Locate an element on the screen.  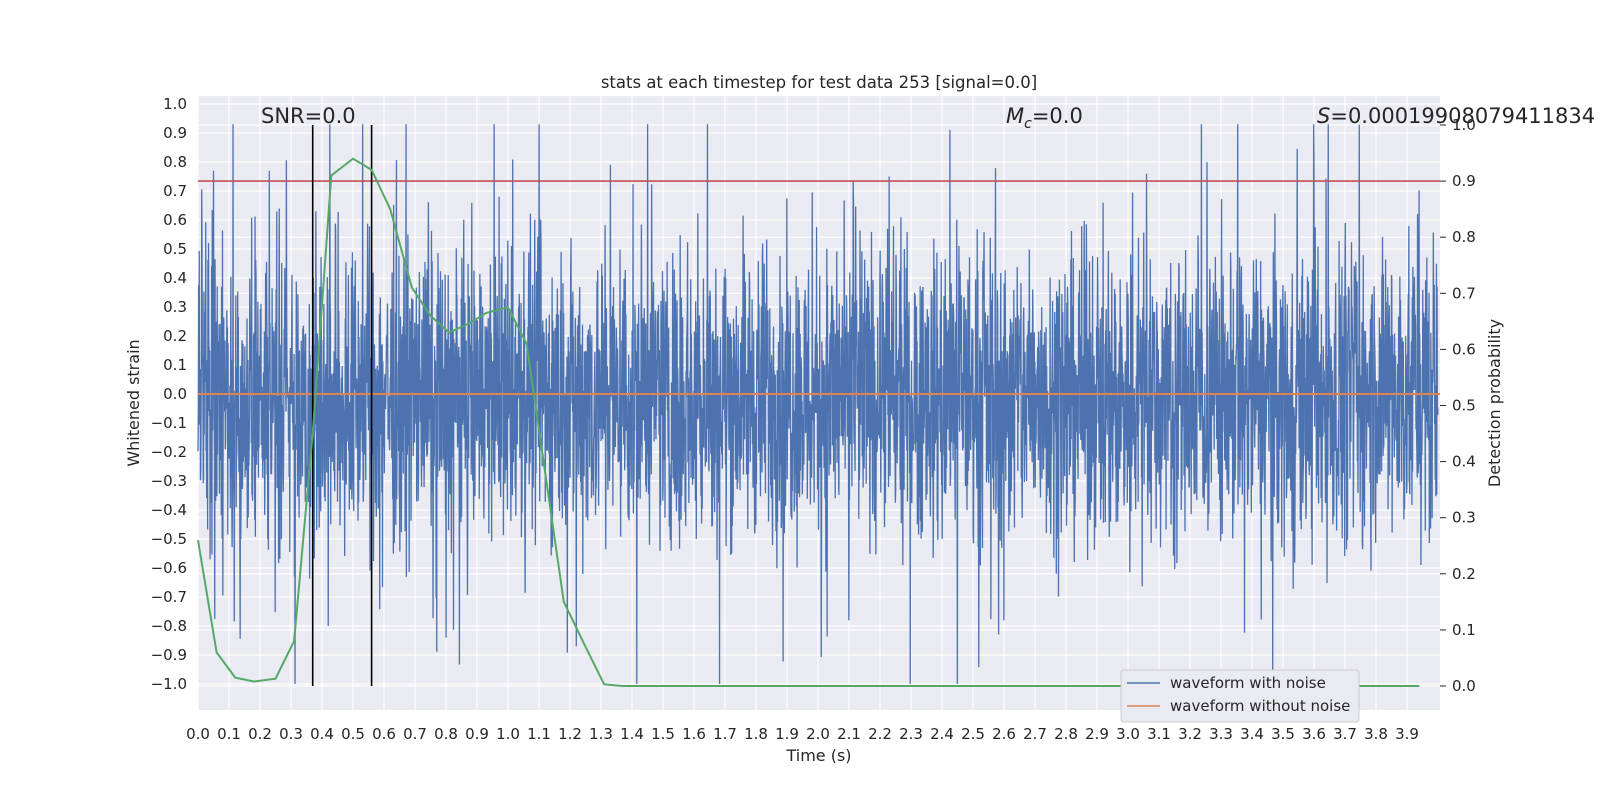
y-tick-label: −0.3 is located at coordinates (169, 481).